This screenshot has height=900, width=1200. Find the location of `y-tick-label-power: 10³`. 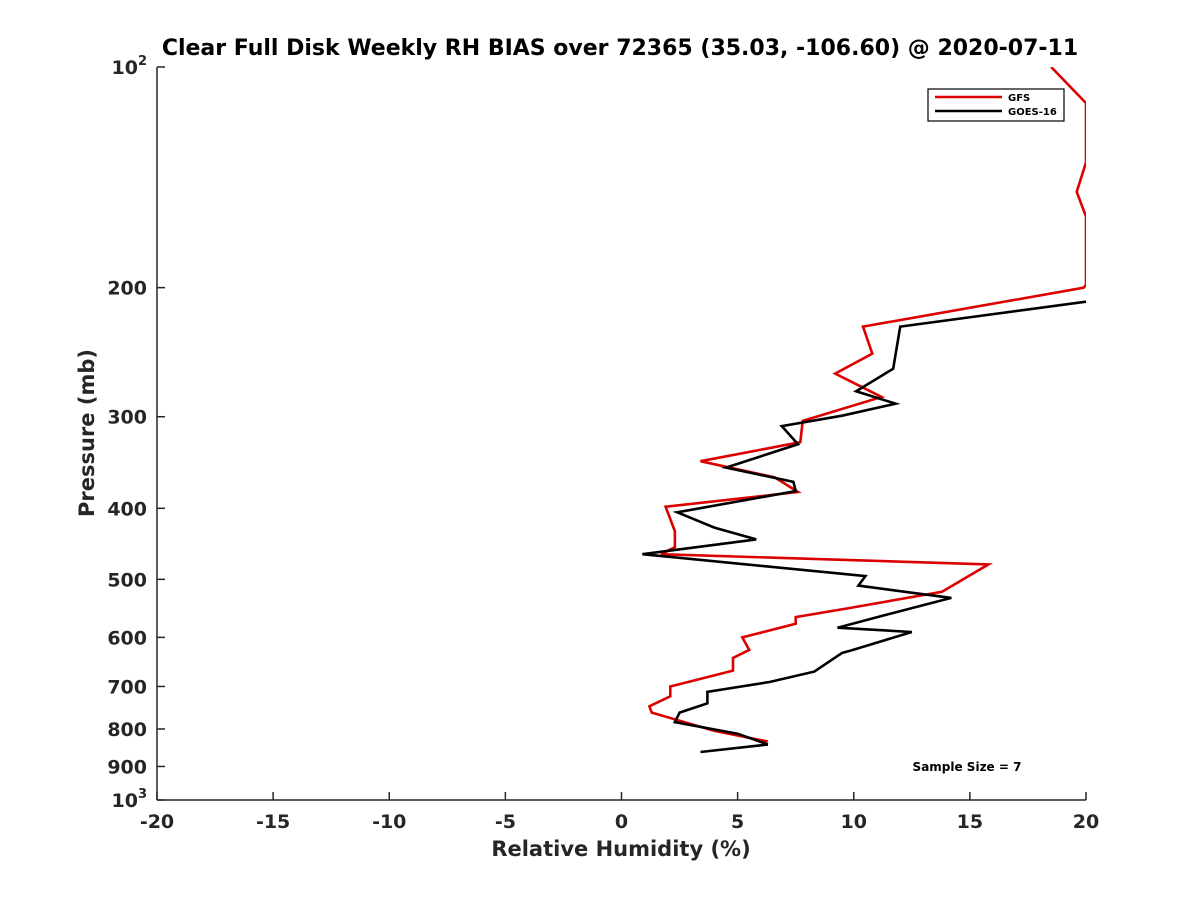

y-tick-label-power: 10³ is located at coordinates (130, 799).